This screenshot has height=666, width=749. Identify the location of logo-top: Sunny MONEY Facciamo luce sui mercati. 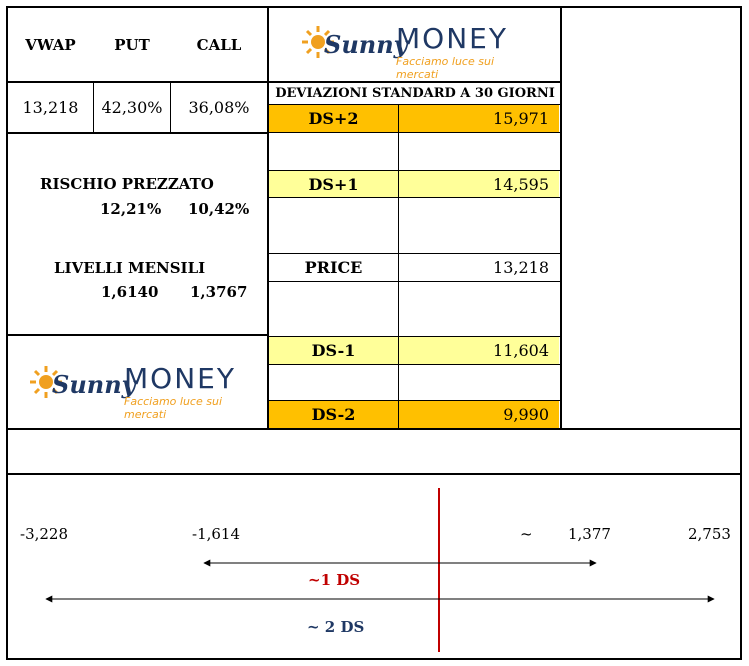
(415, 50).